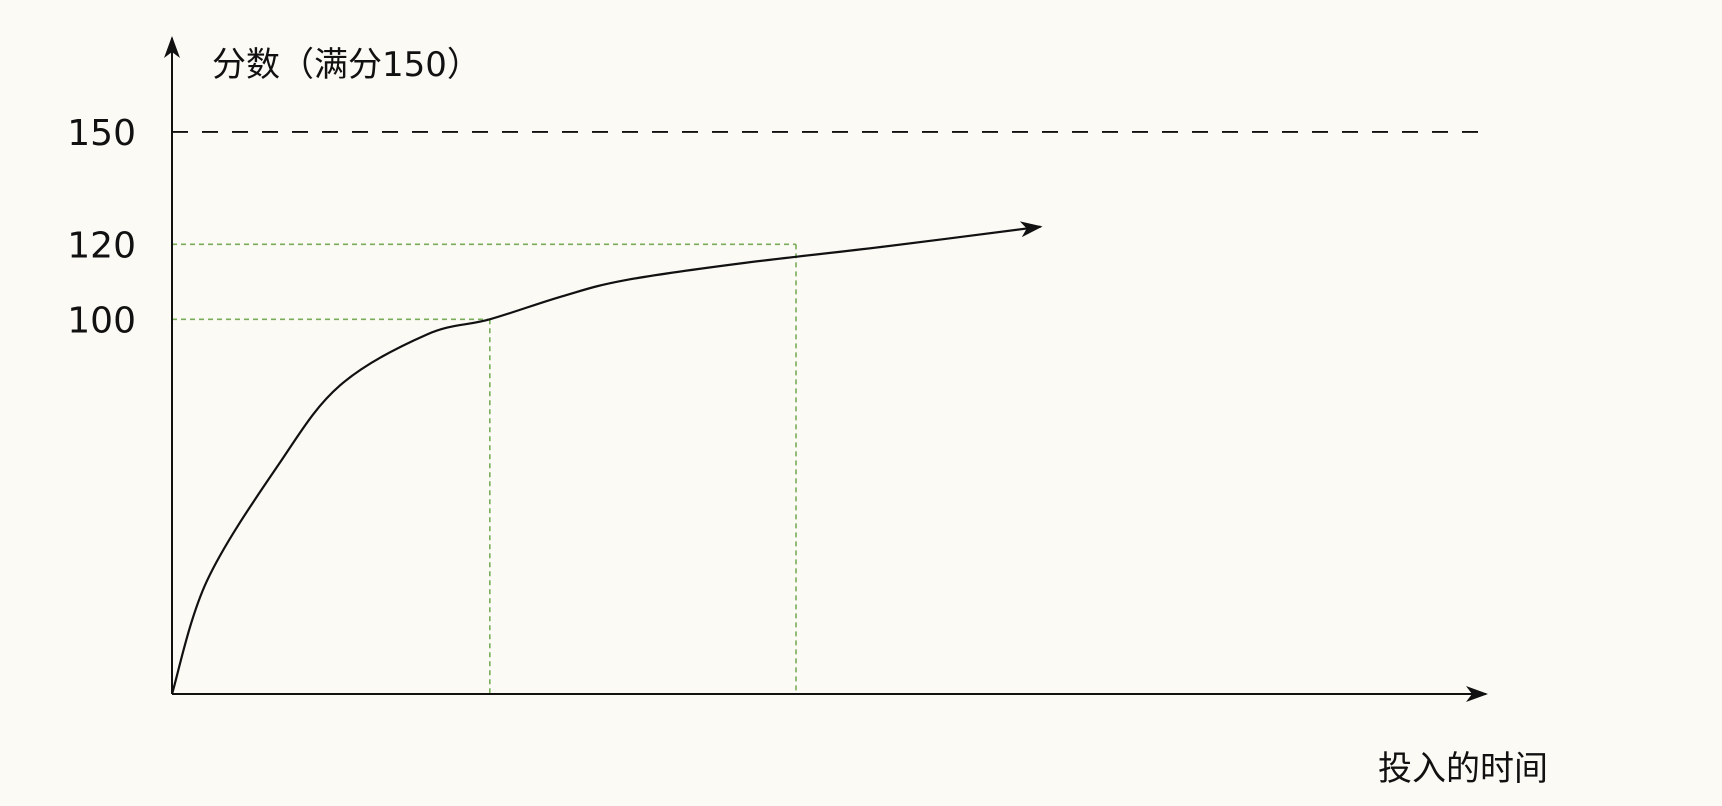 Image resolution: width=1722 pixels, height=806 pixels. What do you see at coordinates (101, 320) in the screenshot?
I see `y-tick-label-100: 100` at bounding box center [101, 320].